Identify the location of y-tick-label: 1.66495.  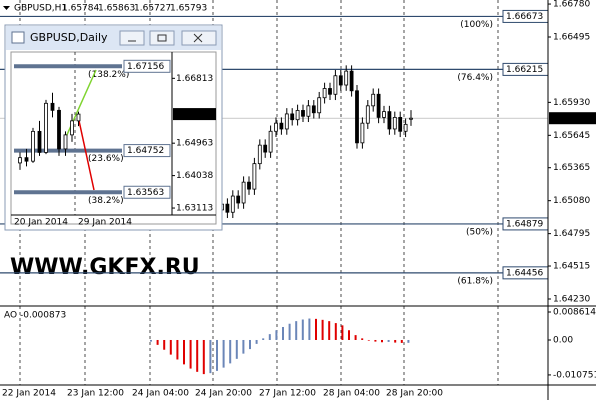
(571, 38).